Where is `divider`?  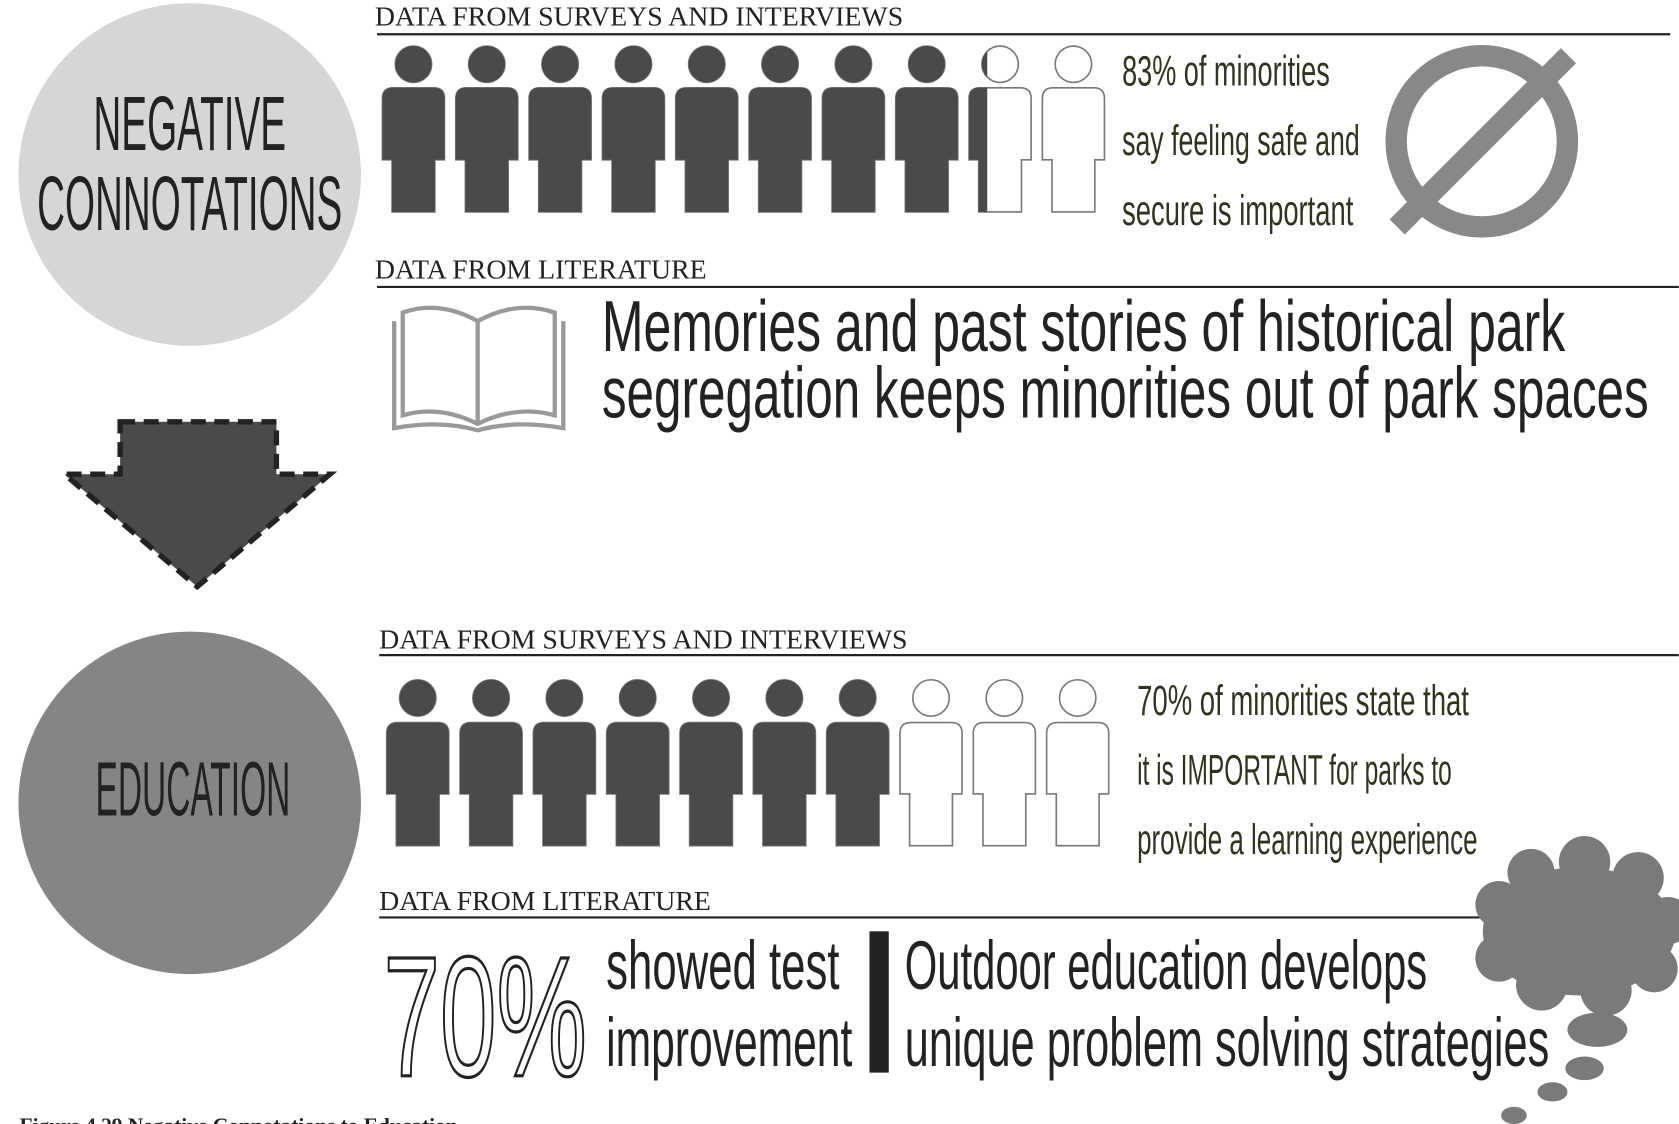
divider is located at coordinates (879, 1002).